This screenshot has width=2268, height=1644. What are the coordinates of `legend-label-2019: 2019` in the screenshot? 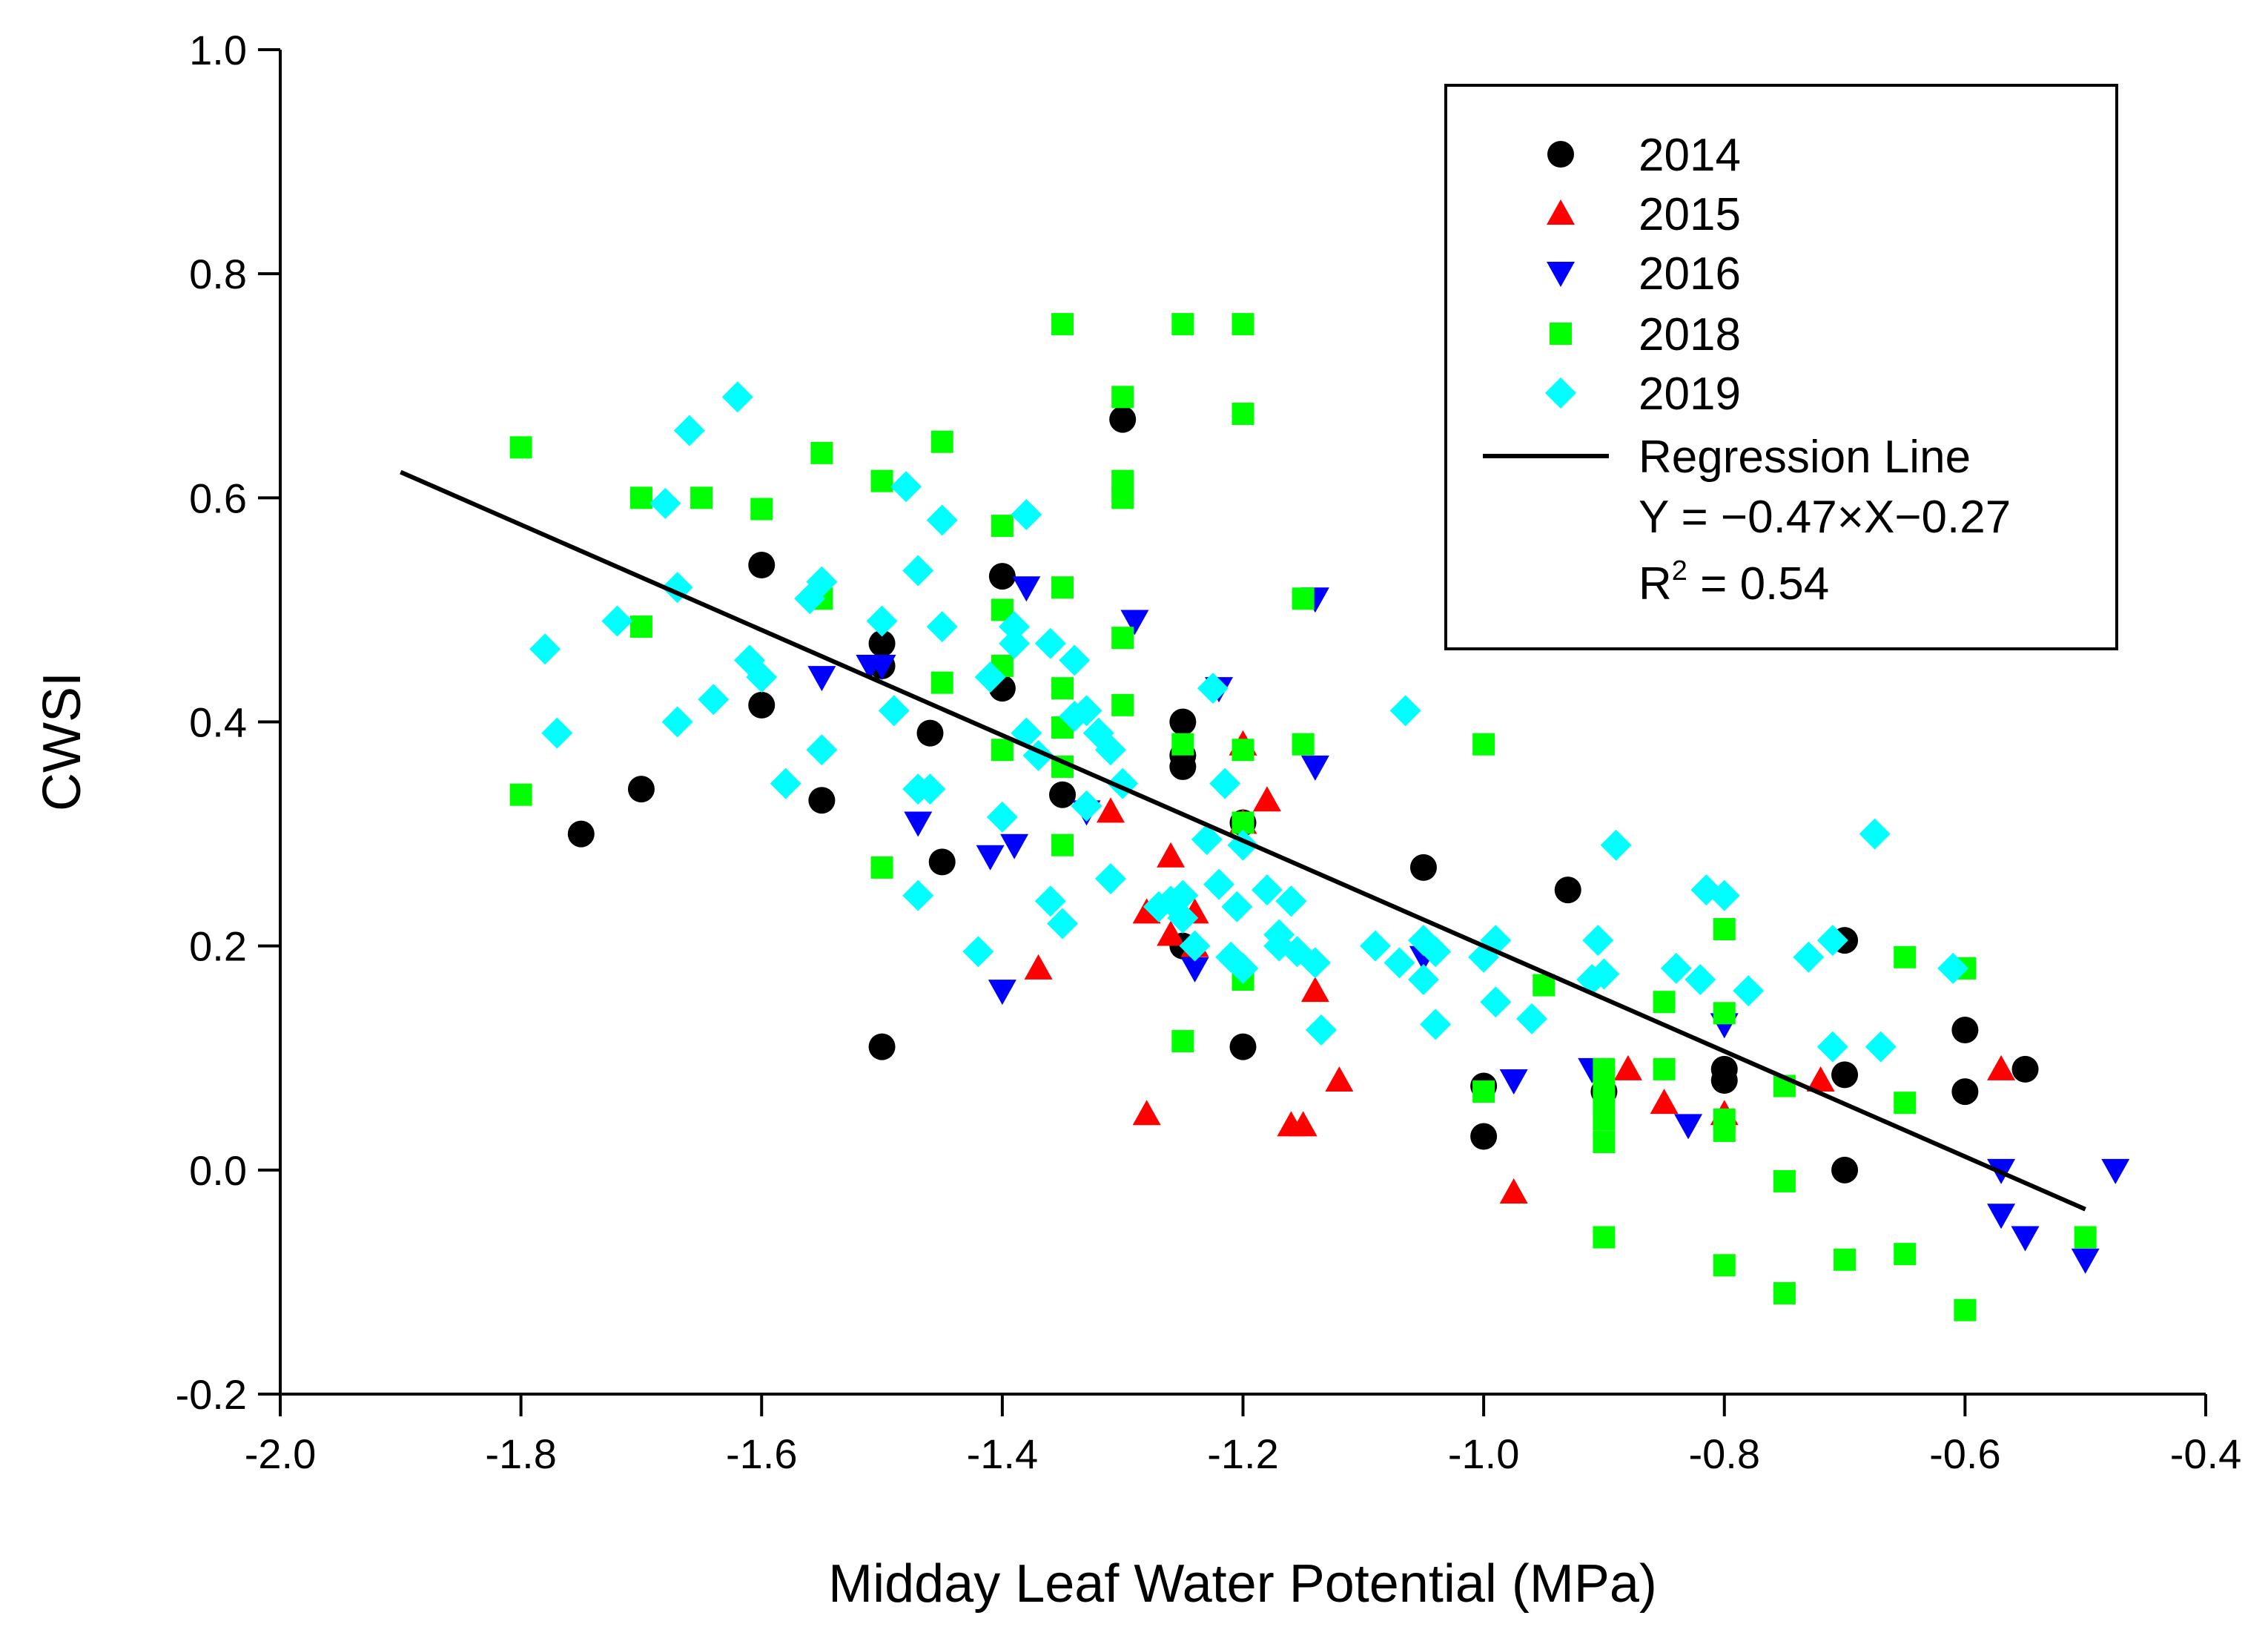 It's located at (1690, 394).